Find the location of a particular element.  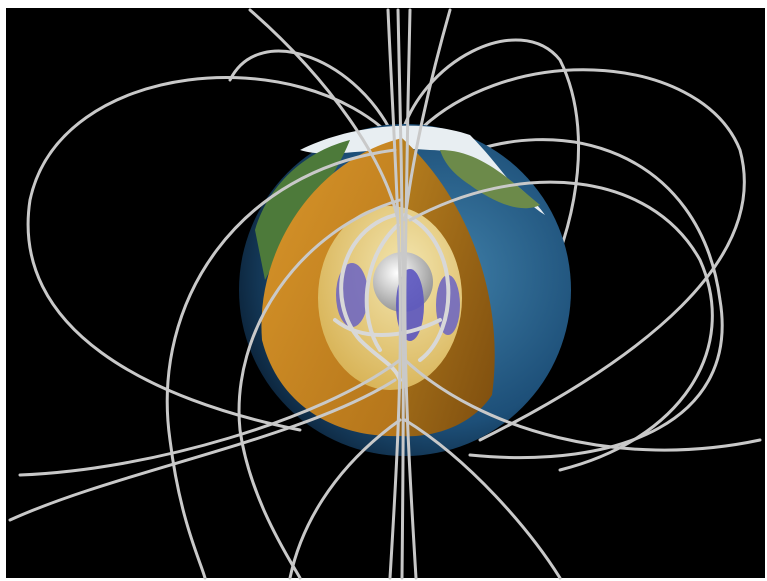

land is located at coordinates (490, 179).